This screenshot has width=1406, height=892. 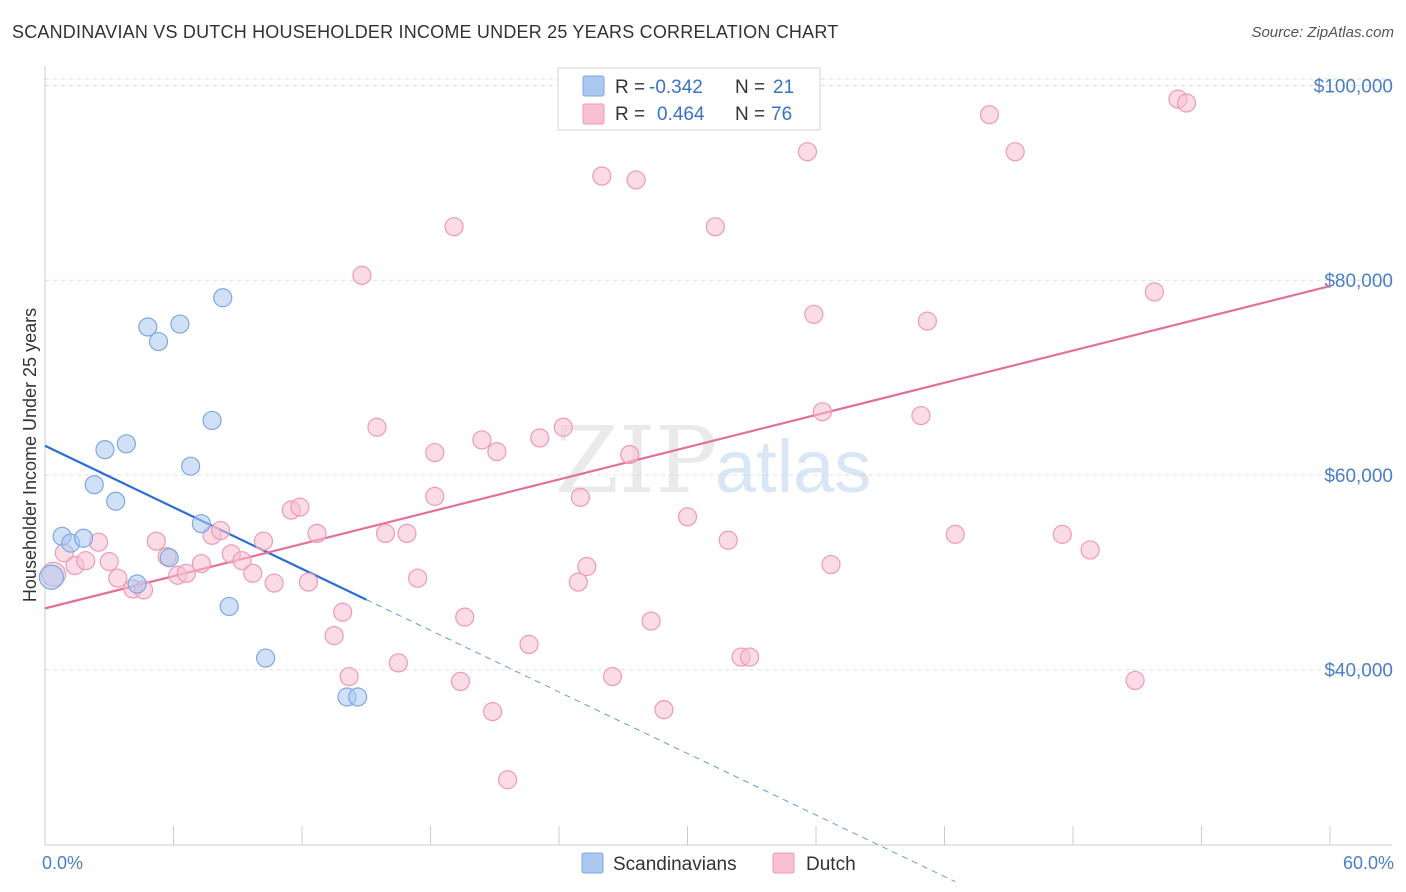 I want to click on legend-n-label-2: N =, so click(x=750, y=114).